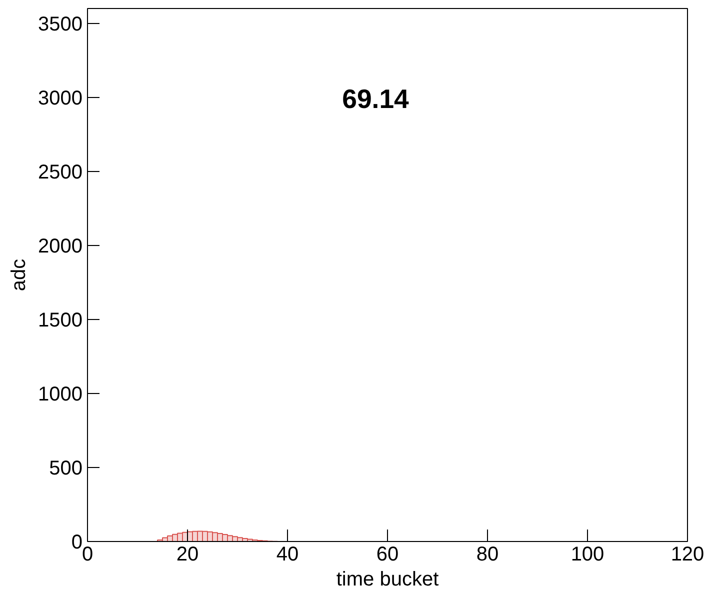 This screenshot has height=605, width=711. What do you see at coordinates (66, 468) in the screenshot?
I see `y-tick-label: 500` at bounding box center [66, 468].